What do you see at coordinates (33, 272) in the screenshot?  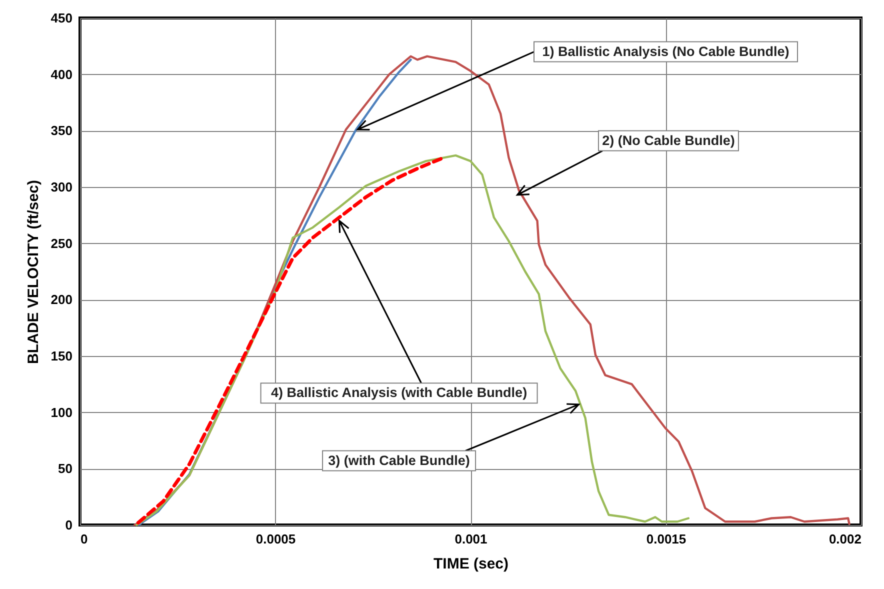 I see `y-axis-title: BLADE VELOCITY (ft/sec)` at bounding box center [33, 272].